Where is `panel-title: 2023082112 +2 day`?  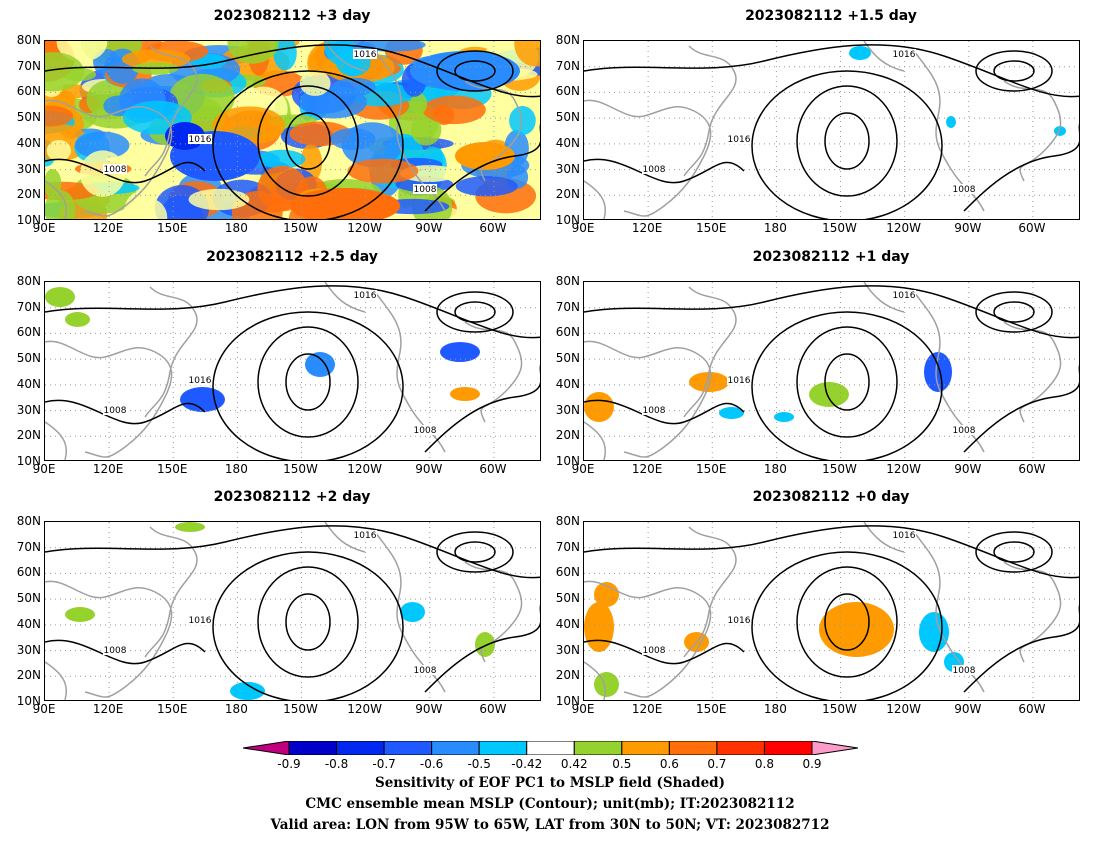
panel-title: 2023082112 +2 day is located at coordinates (292, 497).